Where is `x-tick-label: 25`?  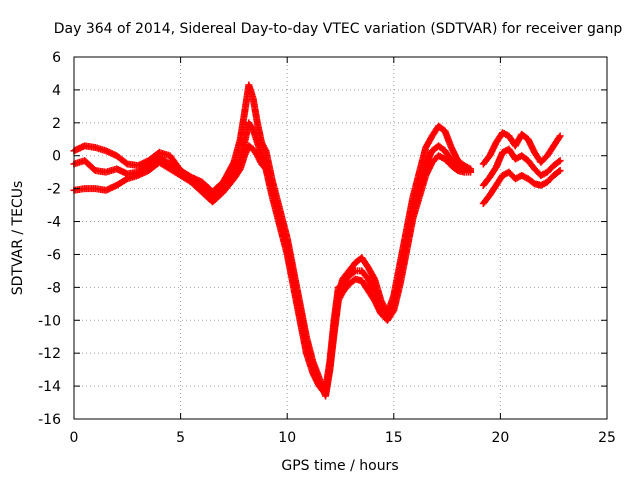 x-tick-label: 25 is located at coordinates (607, 438).